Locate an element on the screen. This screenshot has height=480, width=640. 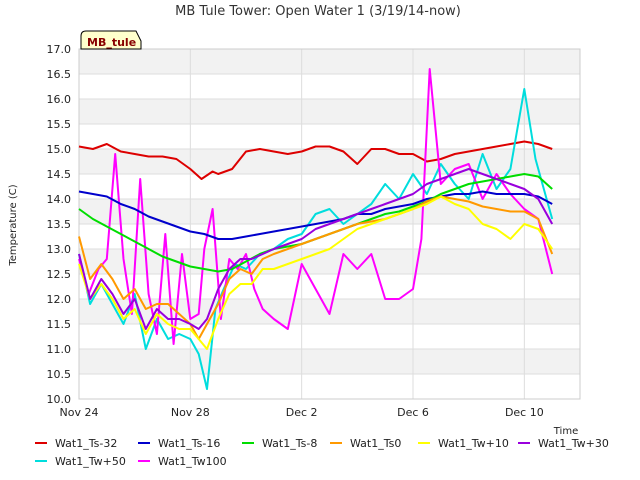
legend-label: Wat1_Ts-8 is located at coordinates (289, 443).